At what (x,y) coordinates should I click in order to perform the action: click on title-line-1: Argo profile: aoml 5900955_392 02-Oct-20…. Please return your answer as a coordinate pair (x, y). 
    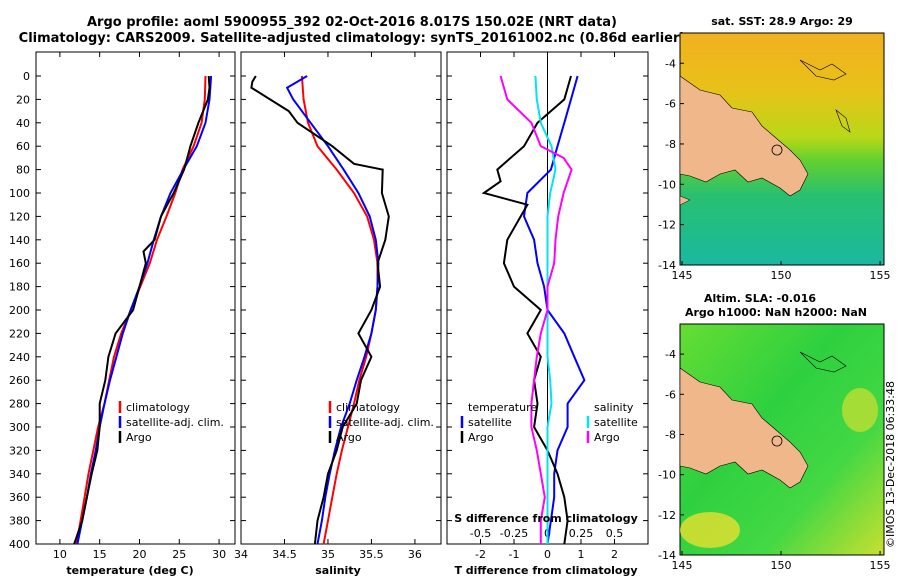
    Looking at the image, I should click on (352, 22).